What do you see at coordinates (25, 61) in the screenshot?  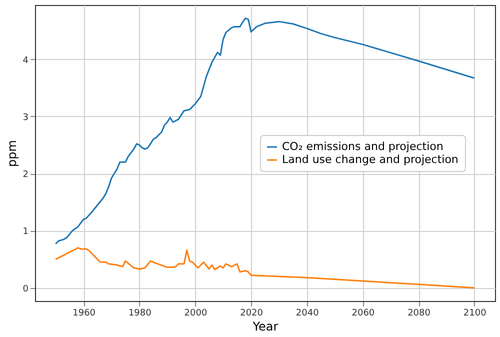 I see `y-tick-label: 4` at bounding box center [25, 61].